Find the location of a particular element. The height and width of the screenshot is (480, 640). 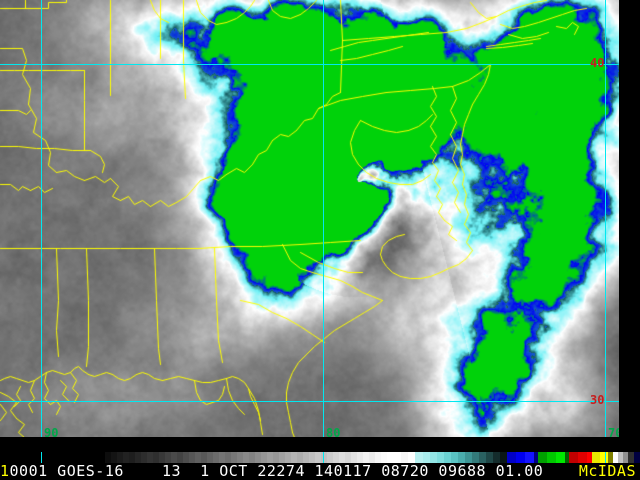

frame-number: 1 is located at coordinates (5, 471).